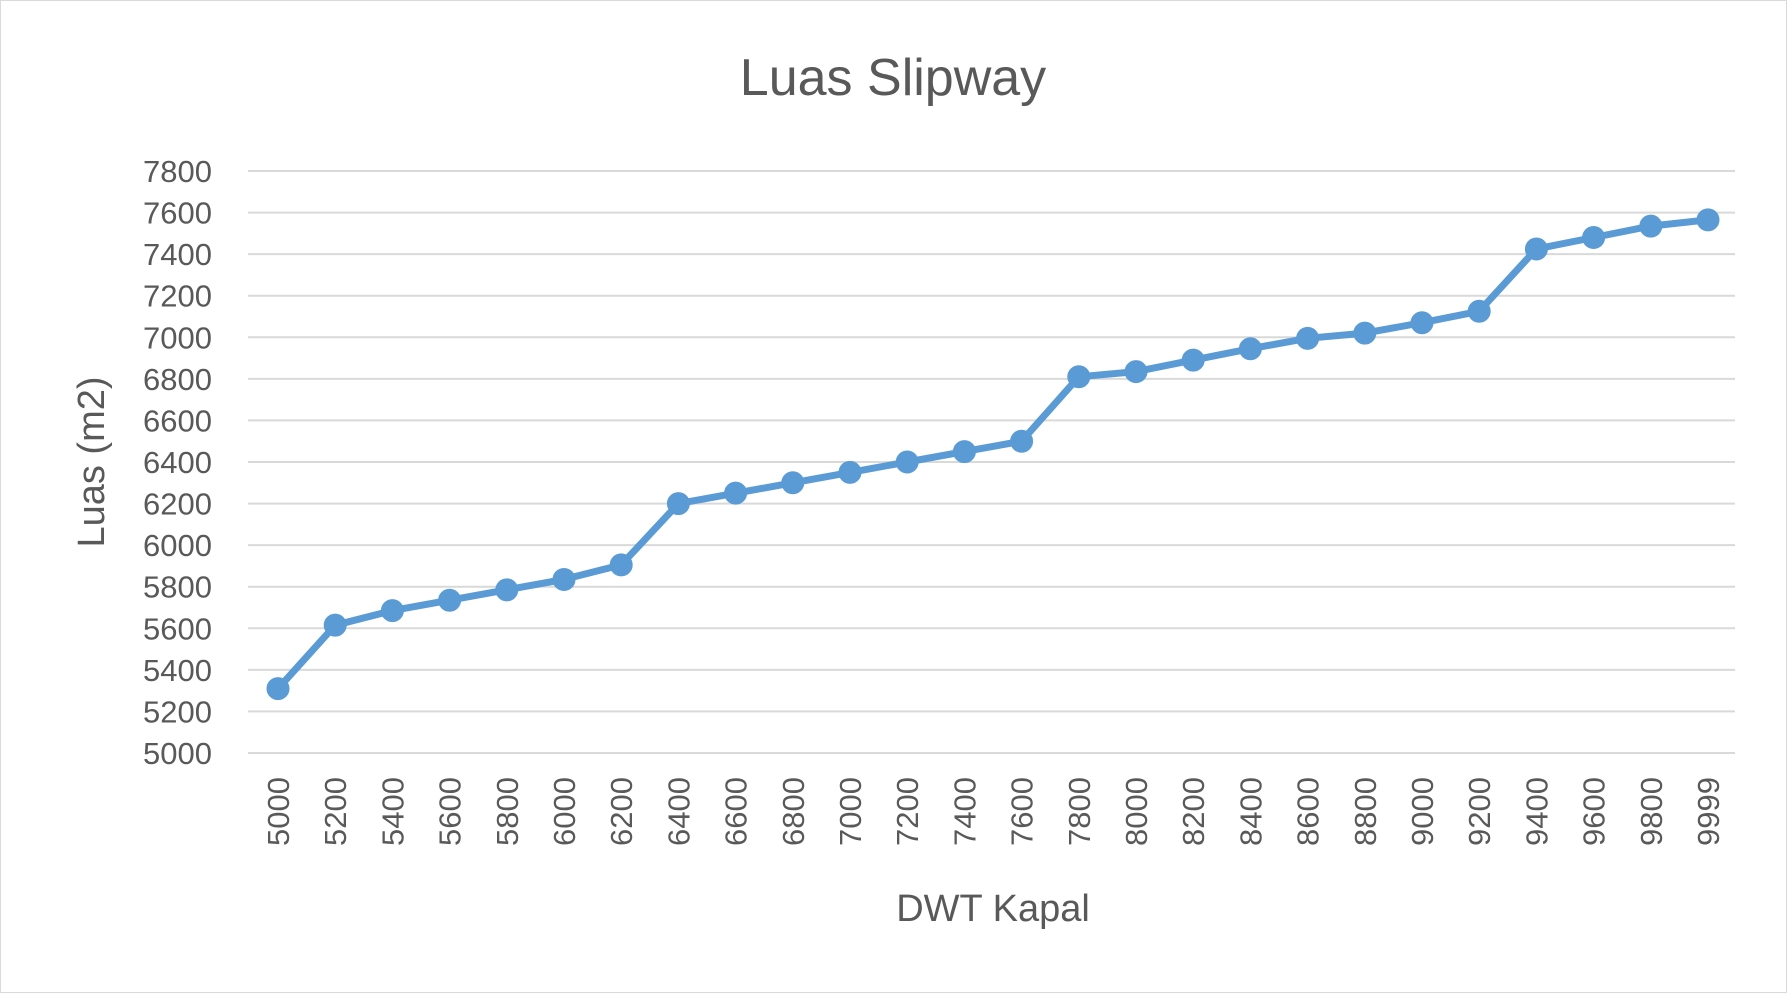 The height and width of the screenshot is (993, 1787). What do you see at coordinates (177, 545) in the screenshot?
I see `y-tick-label: 6000` at bounding box center [177, 545].